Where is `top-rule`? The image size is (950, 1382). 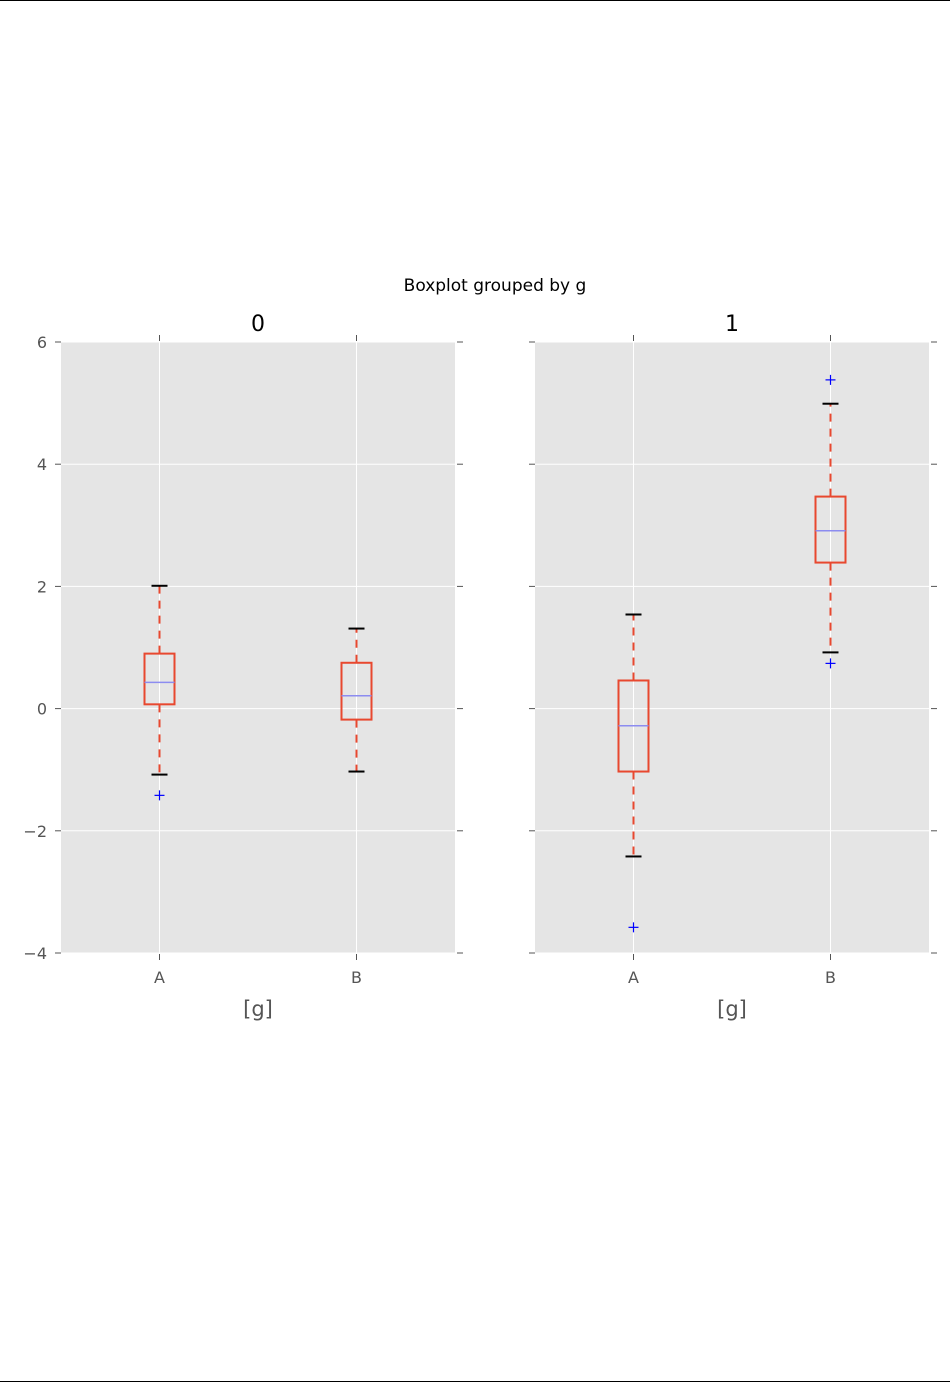
top-rule is located at coordinates (475, 0).